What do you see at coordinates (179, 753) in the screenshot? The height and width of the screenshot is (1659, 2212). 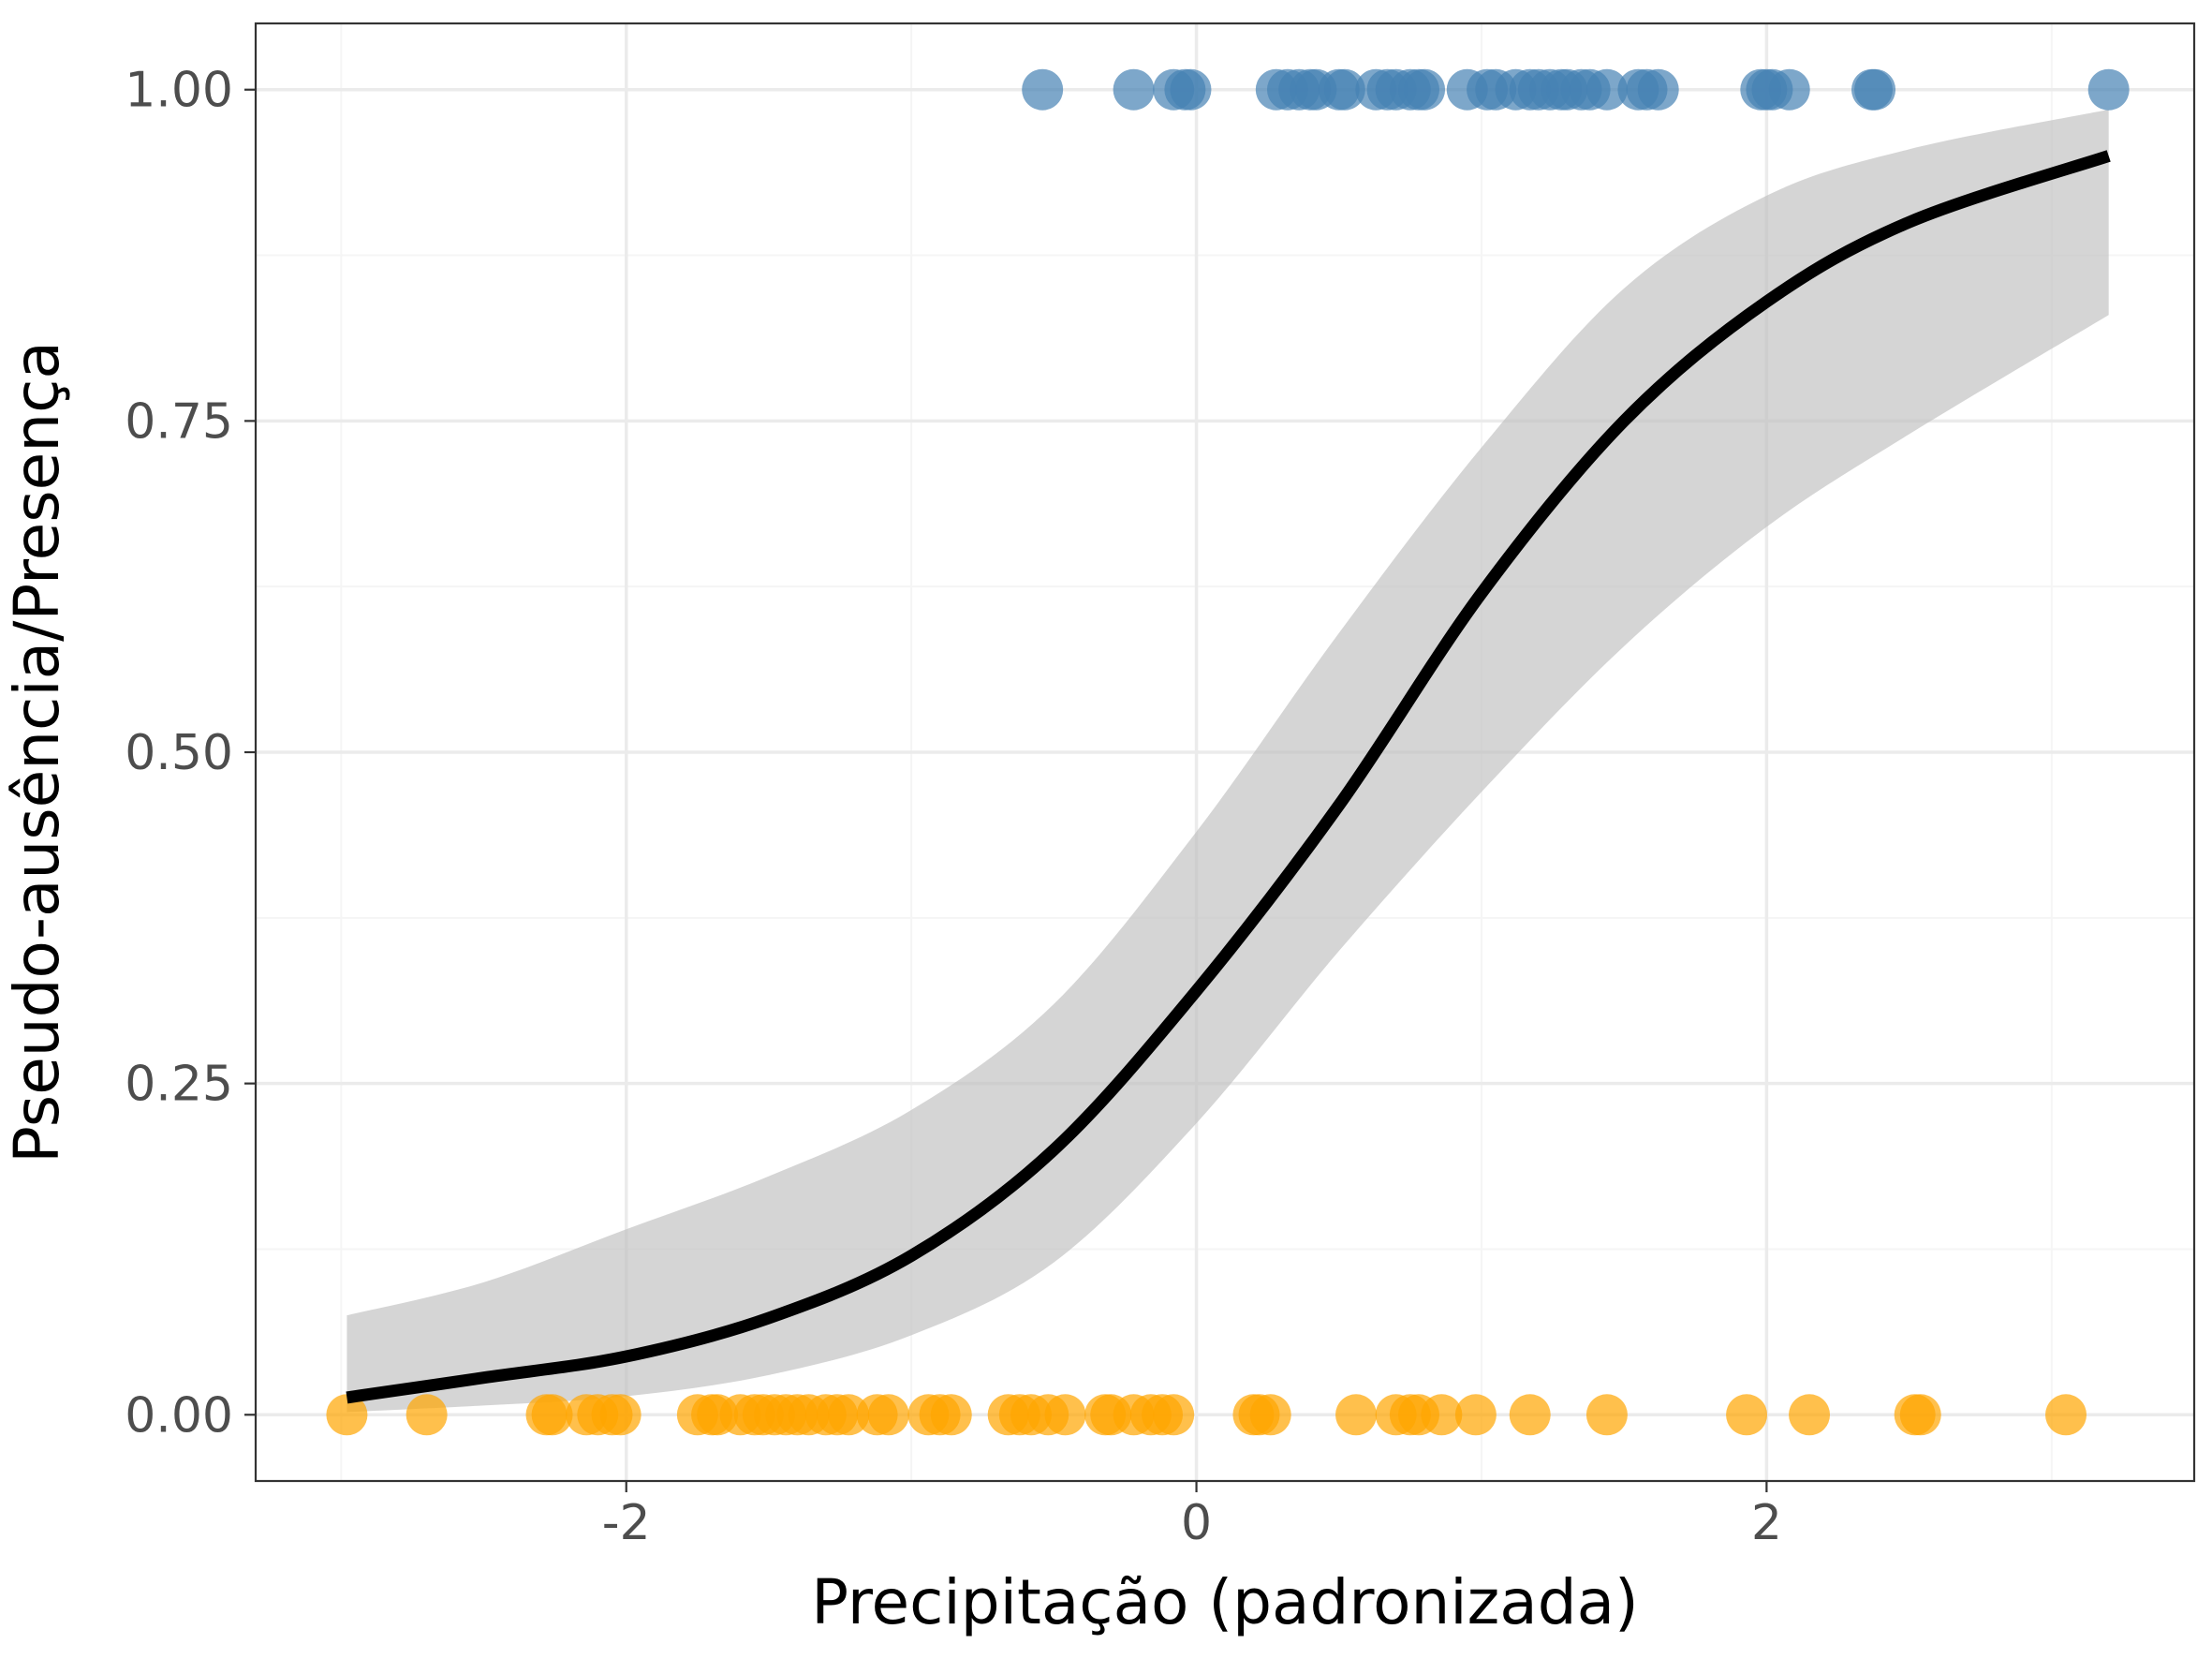 I see `y-tick-label: 0.50` at bounding box center [179, 753].